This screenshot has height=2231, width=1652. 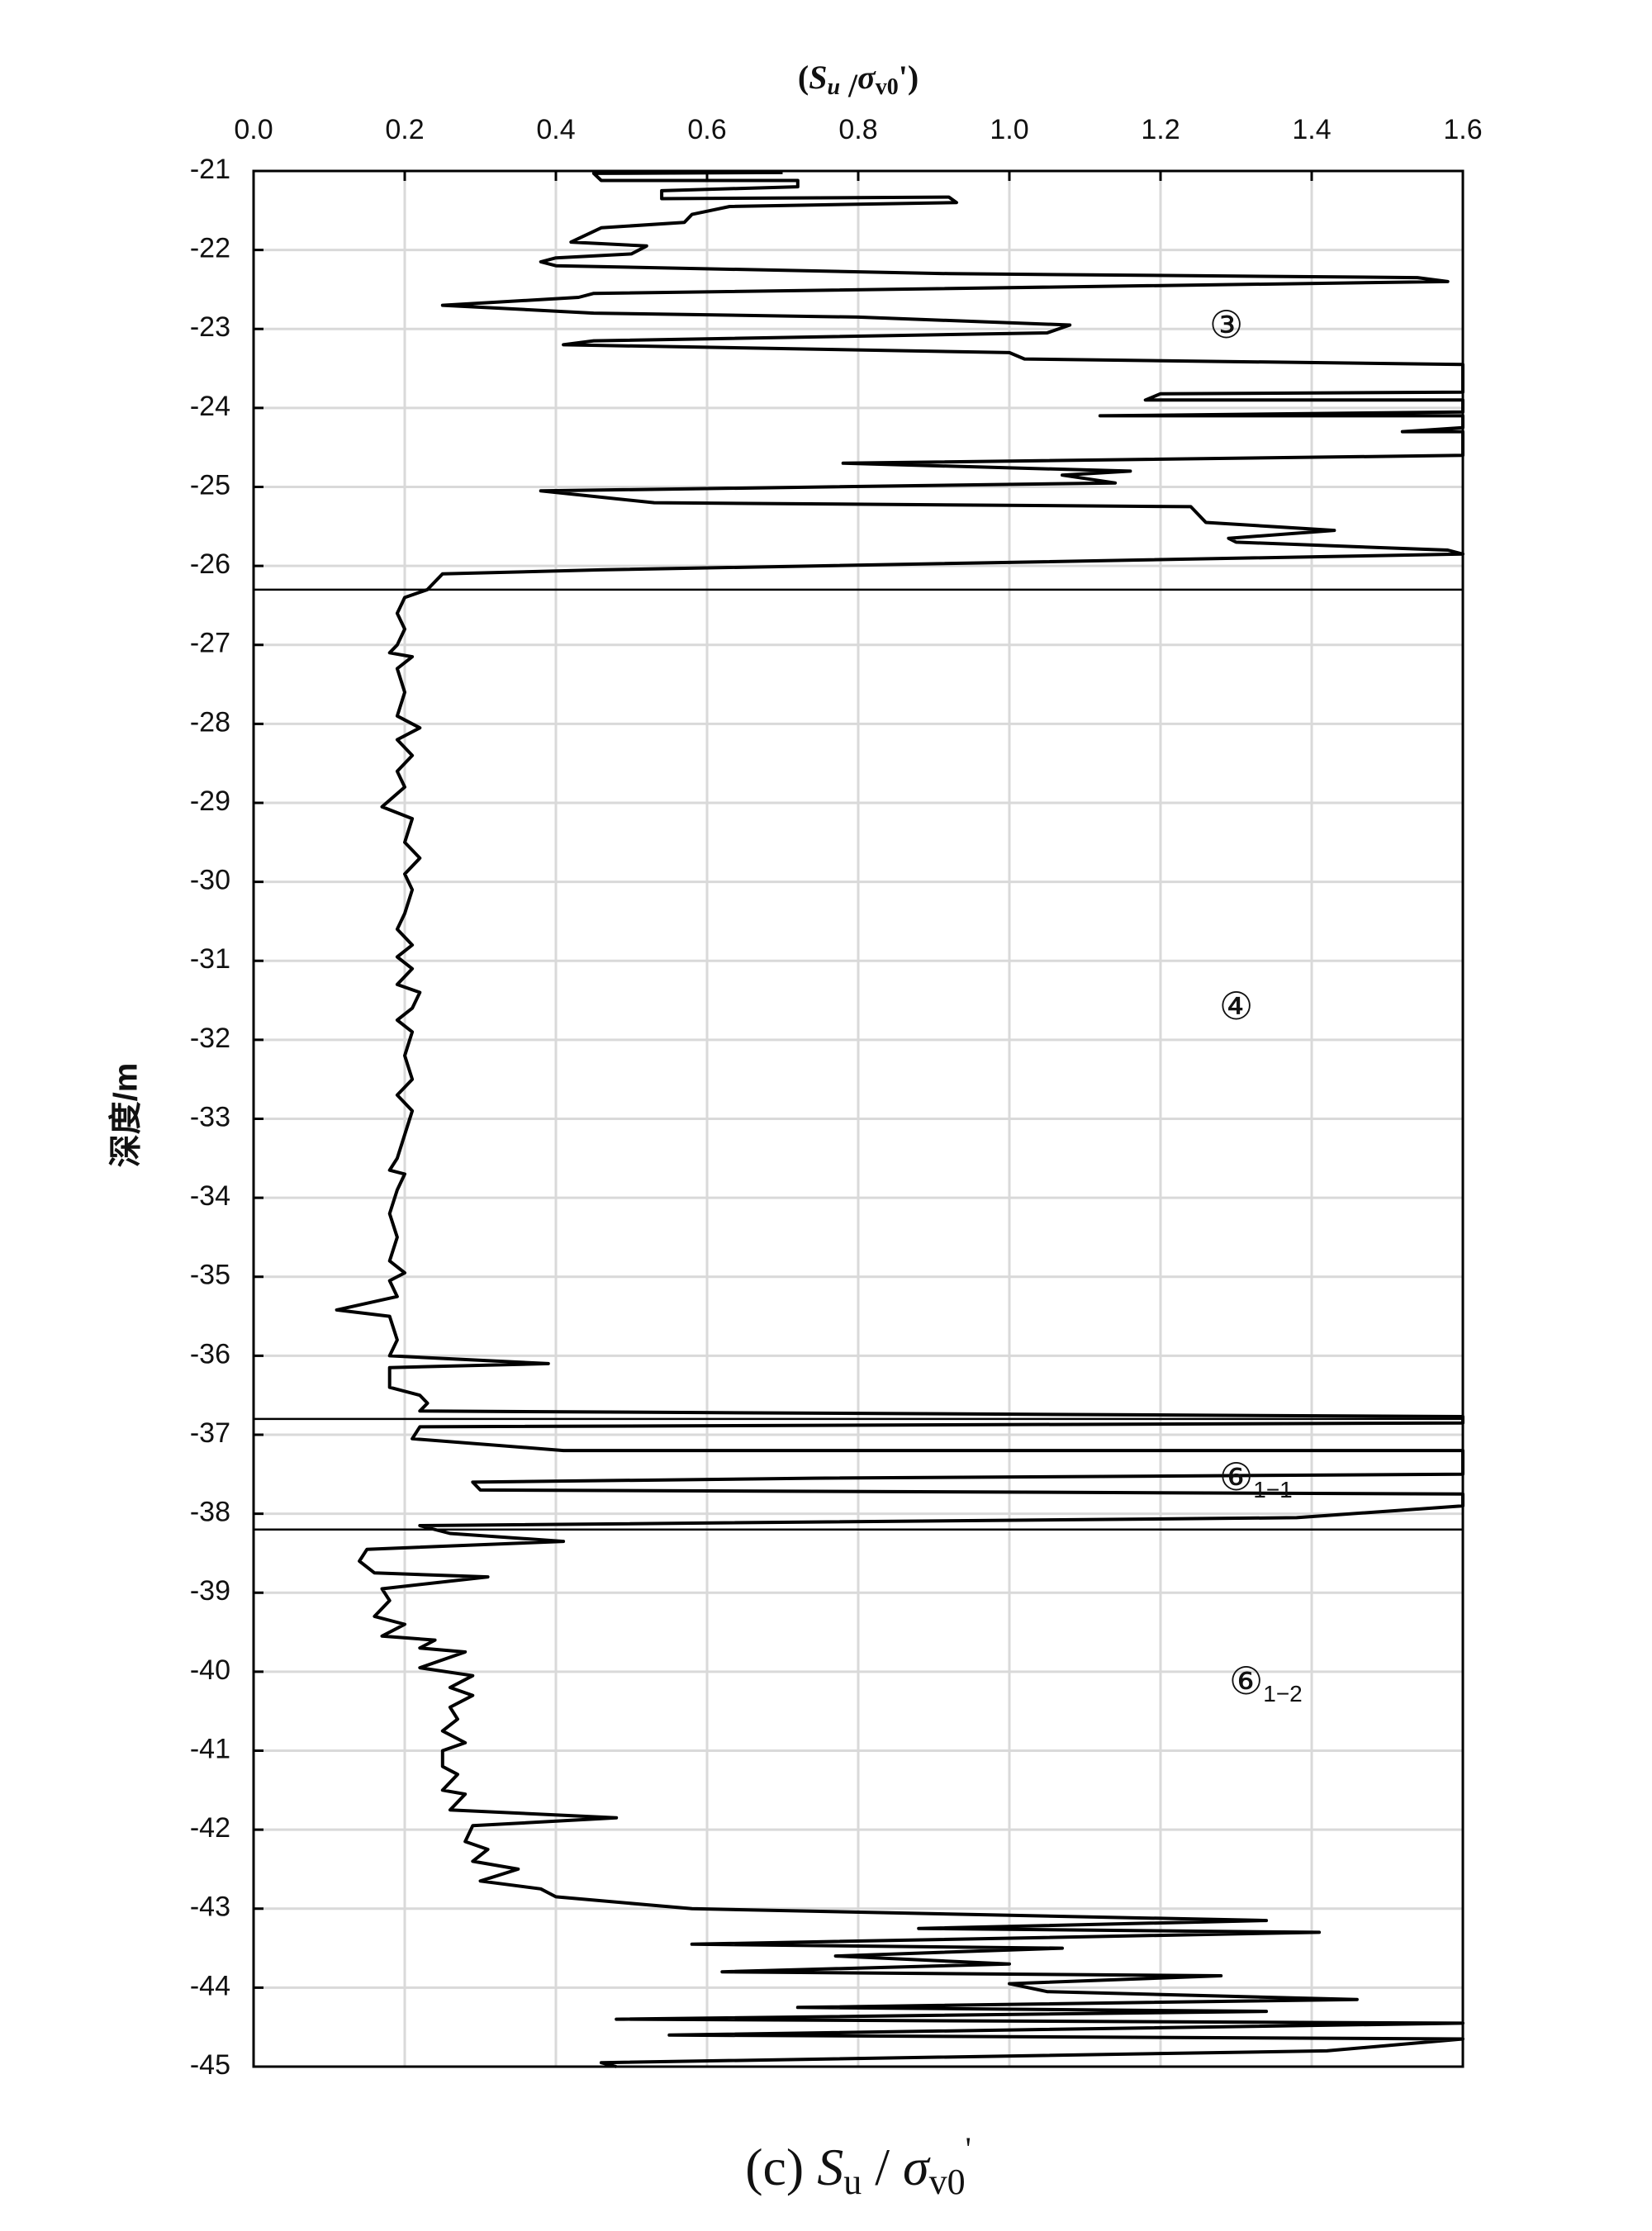 What do you see at coordinates (210, 1116) in the screenshot?
I see `y-tick-label: -33` at bounding box center [210, 1116].